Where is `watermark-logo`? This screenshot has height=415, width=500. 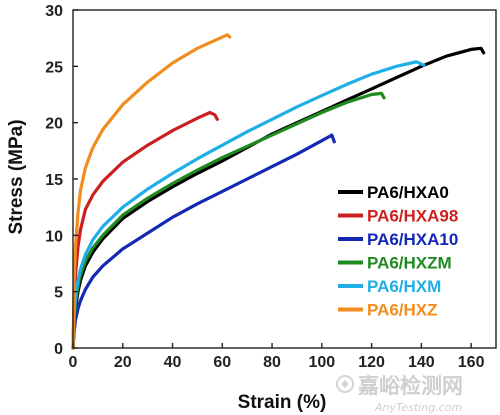
watermark-logo is located at coordinates (345, 384).